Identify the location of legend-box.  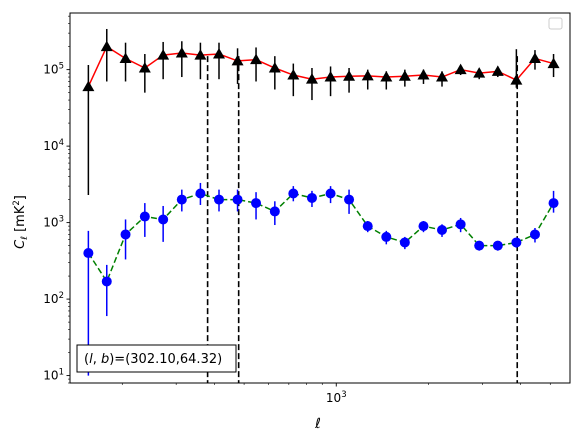
(555, 23).